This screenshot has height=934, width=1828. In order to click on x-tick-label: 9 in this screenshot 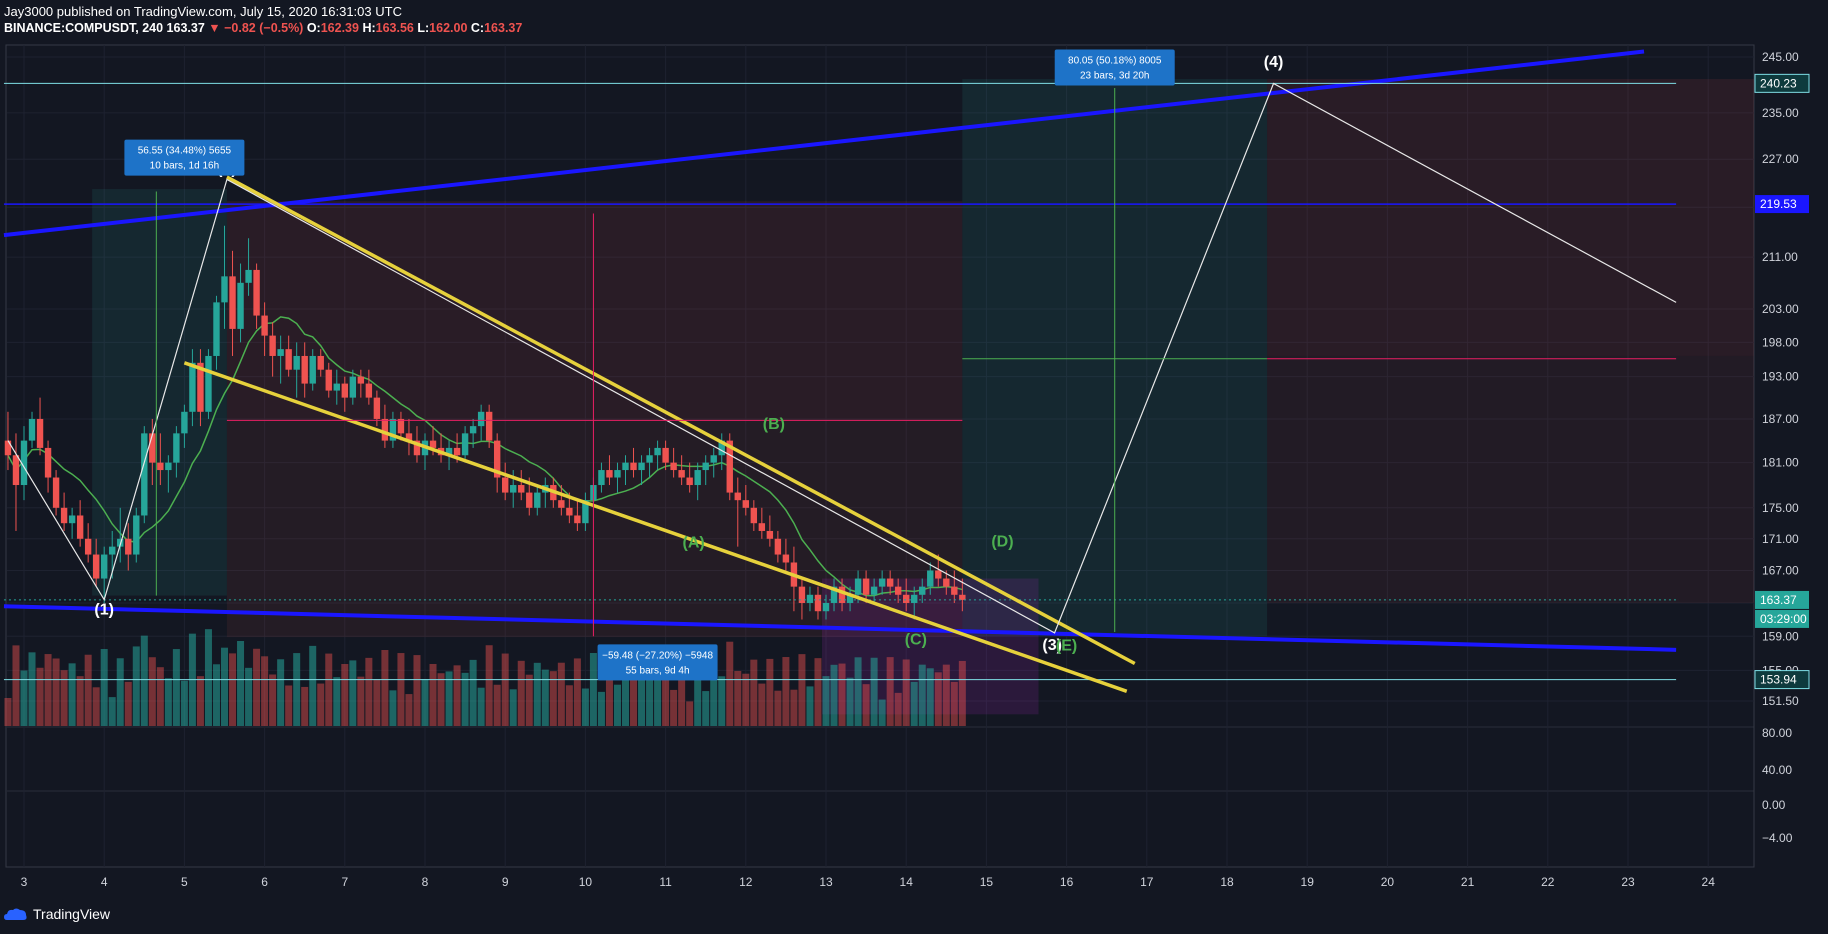, I will do `click(505, 882)`.